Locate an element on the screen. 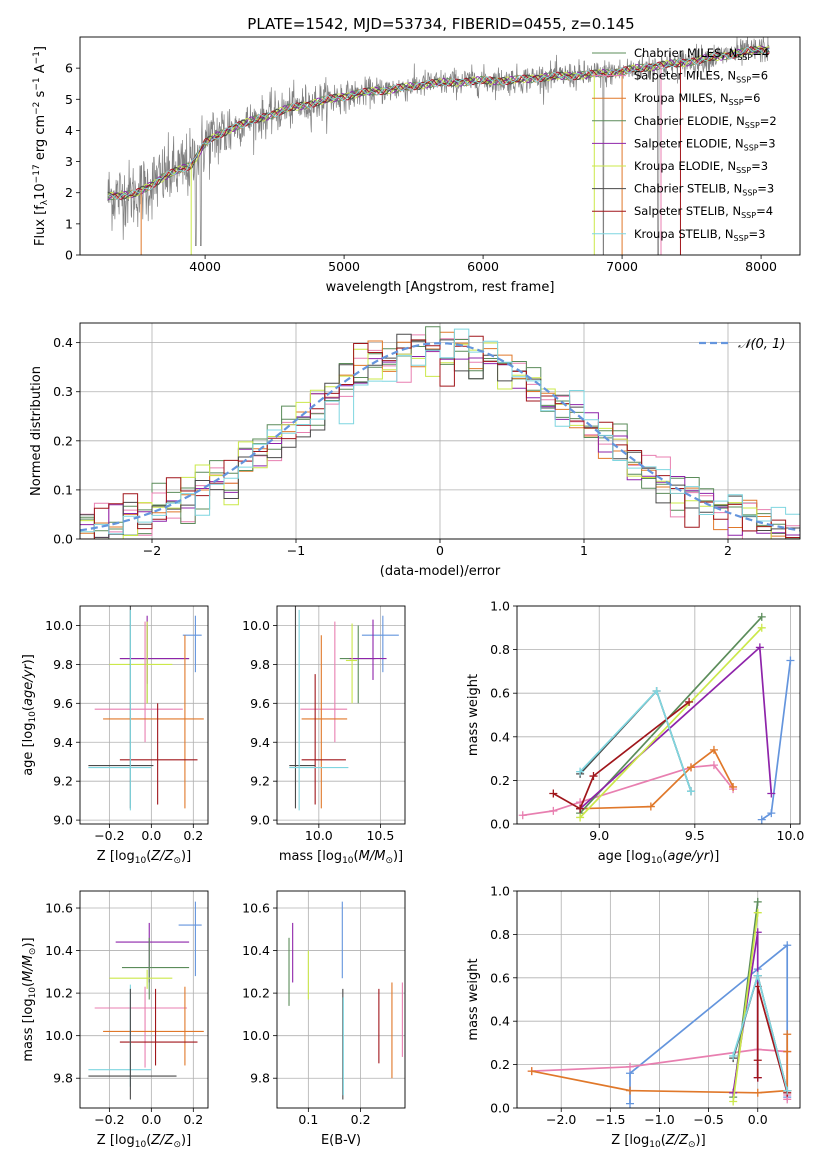 The width and height of the screenshot is (819, 1170). y-tick-label: 9.4 is located at coordinates (260, 742).